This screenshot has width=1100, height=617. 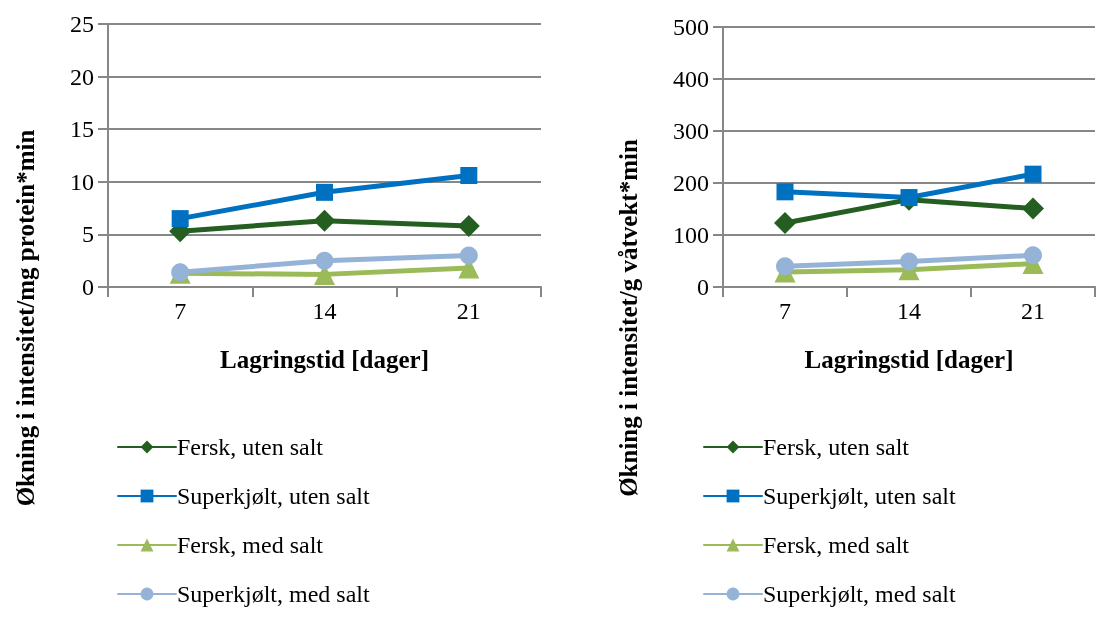 I want to click on y-tick-label: 10, so click(x=82, y=181).